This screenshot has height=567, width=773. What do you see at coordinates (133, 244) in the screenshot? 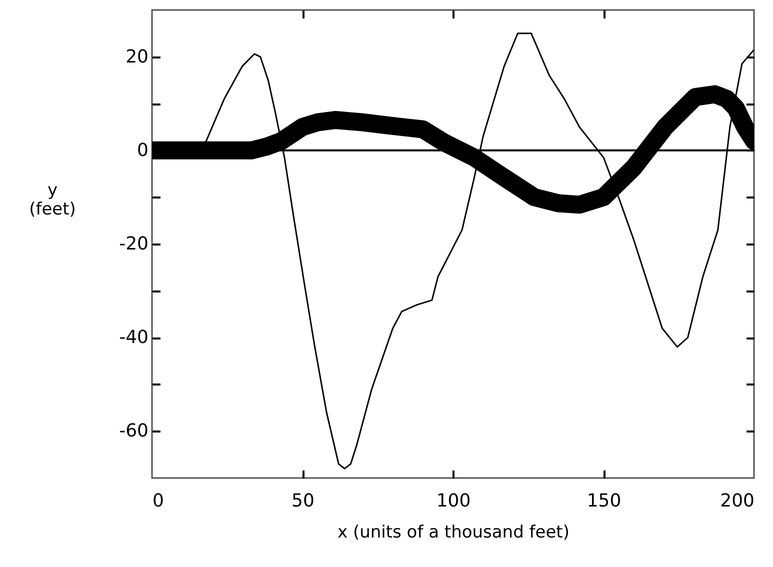
I see `y-tick-label: -20` at bounding box center [133, 244].